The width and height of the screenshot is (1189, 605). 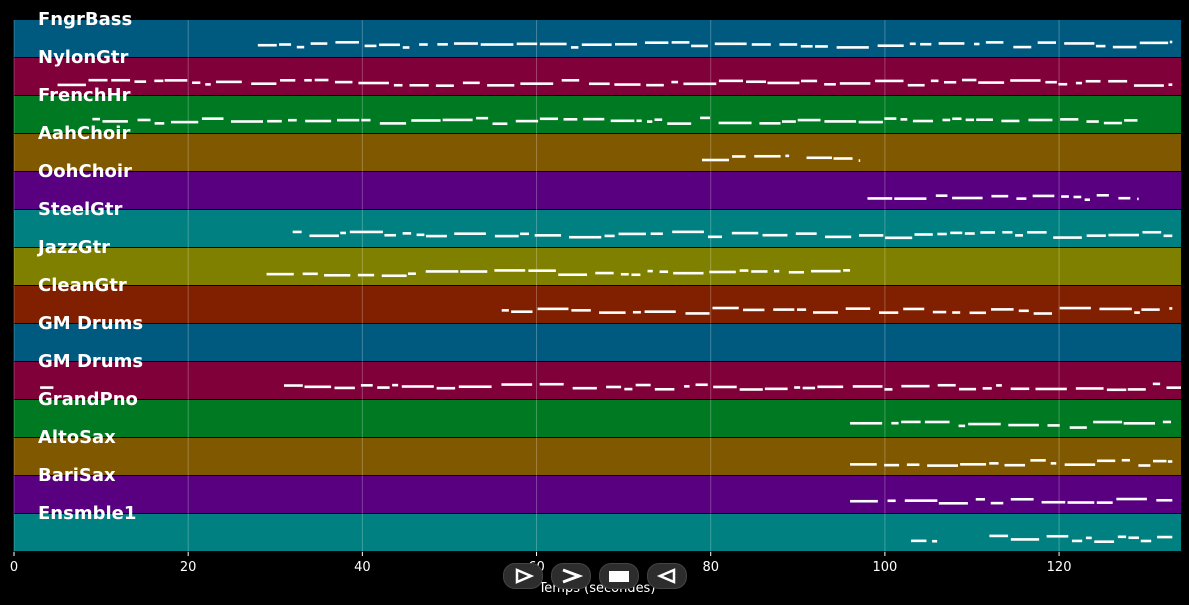 I want to click on stop-icon, so click(x=619, y=576).